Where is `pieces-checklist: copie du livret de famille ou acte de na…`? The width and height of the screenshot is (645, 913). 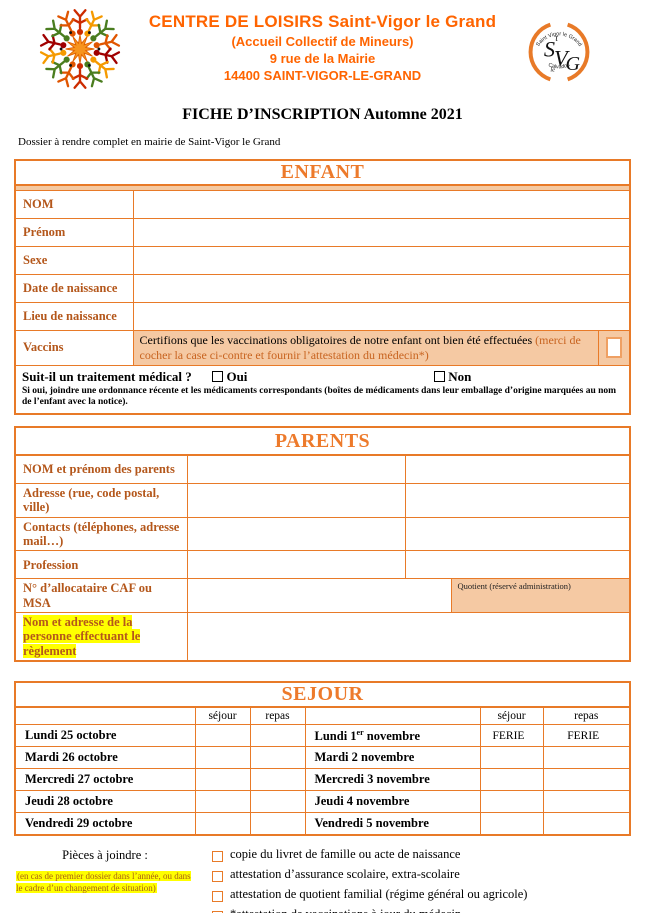 pieces-checklist: copie du livret de famille ou acte de na… is located at coordinates (369, 880).